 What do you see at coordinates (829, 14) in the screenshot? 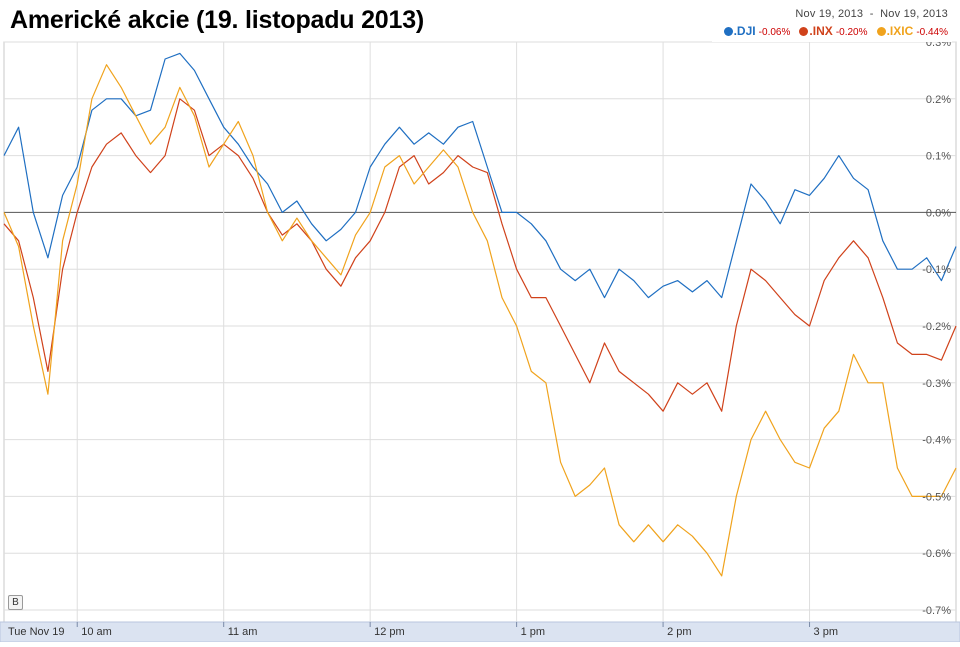
I see `date-from: Nov 19, 2013` at bounding box center [829, 14].